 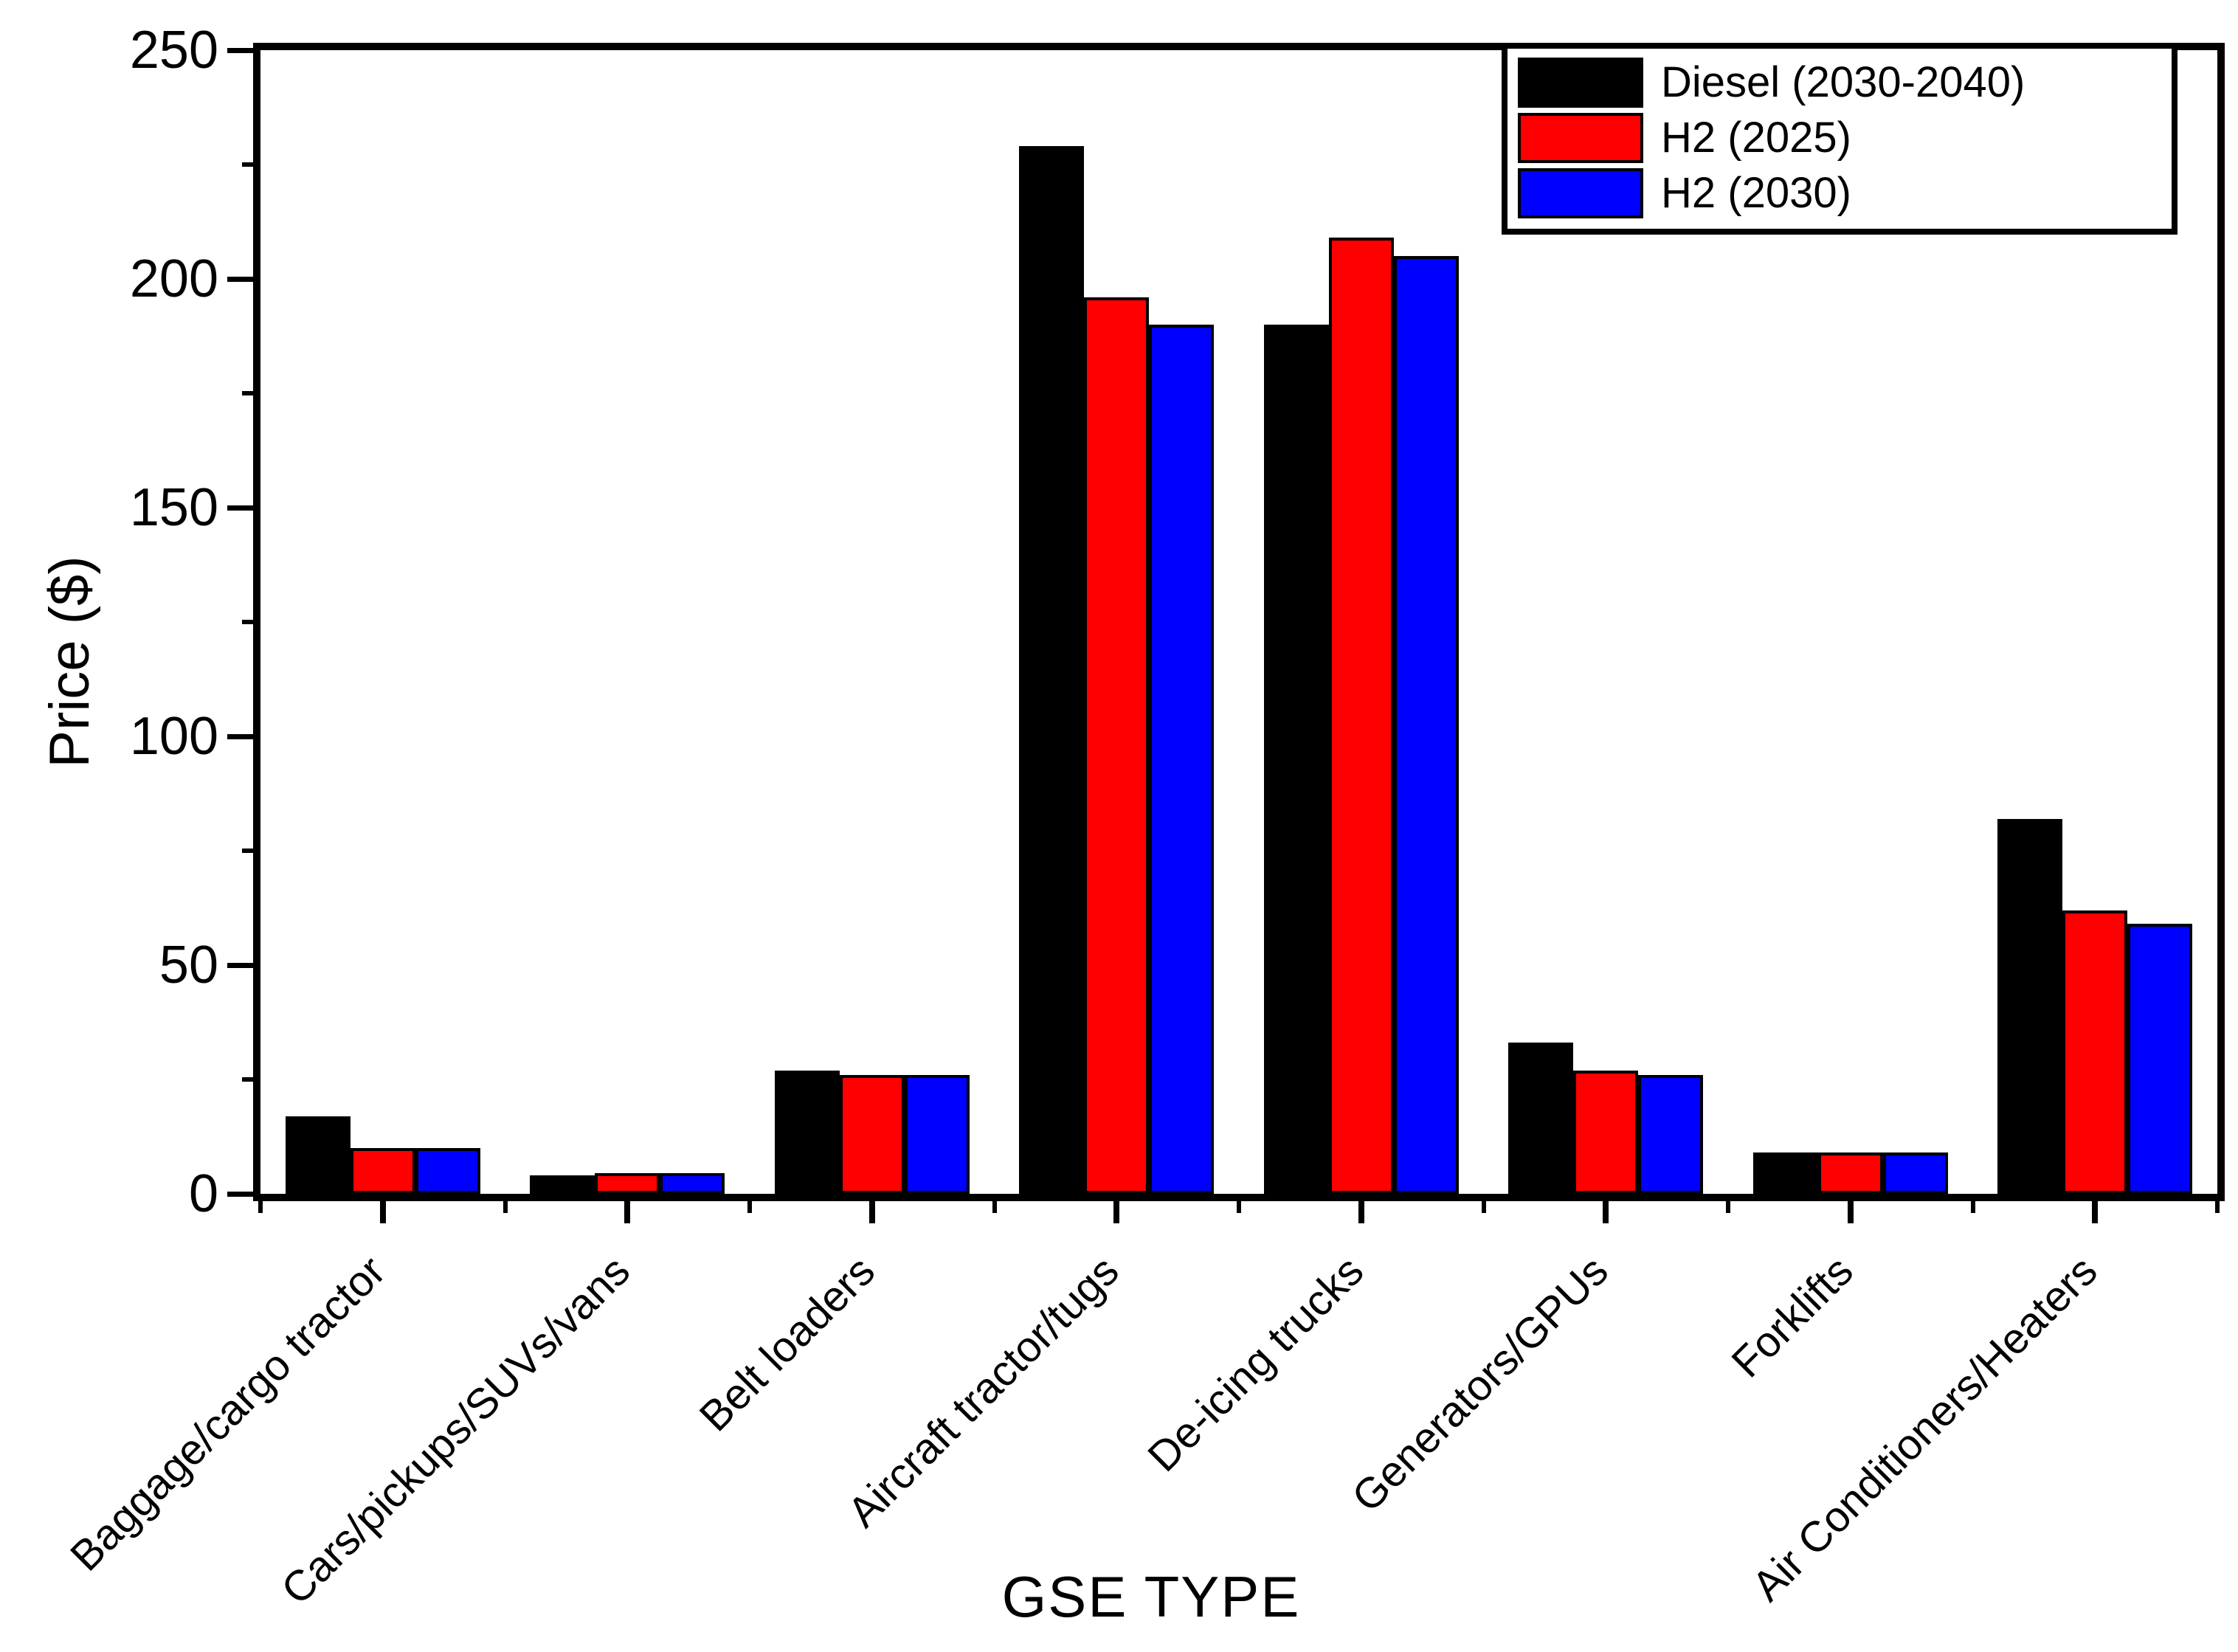 I want to click on y-tick-label: 50, so click(x=188, y=966).